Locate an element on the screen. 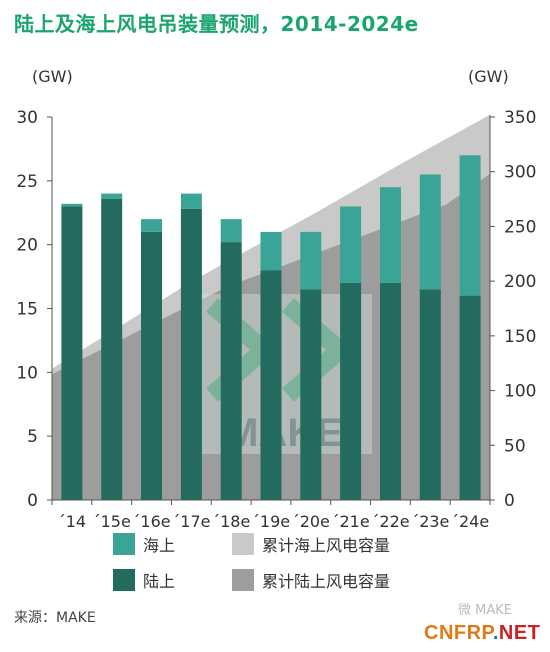  cnfrp-watermark-tld: NET is located at coordinates (519, 633).